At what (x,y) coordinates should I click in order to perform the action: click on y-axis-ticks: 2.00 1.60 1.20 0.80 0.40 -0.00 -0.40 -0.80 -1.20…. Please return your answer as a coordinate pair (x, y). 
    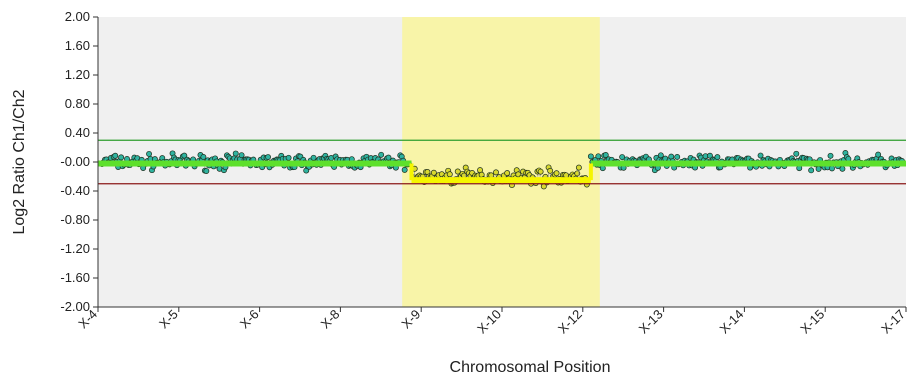
    Looking at the image, I should click on (79, 161).